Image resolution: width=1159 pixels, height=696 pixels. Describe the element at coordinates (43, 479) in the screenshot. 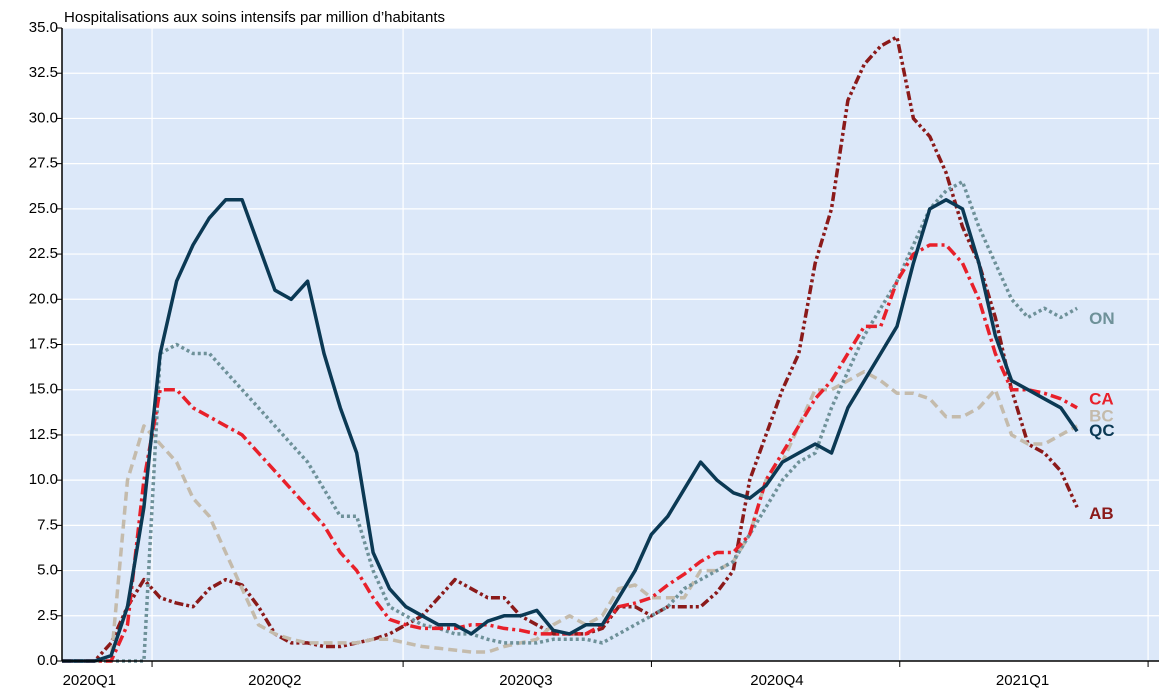

I see `y-tick-label: 10.0` at that location.